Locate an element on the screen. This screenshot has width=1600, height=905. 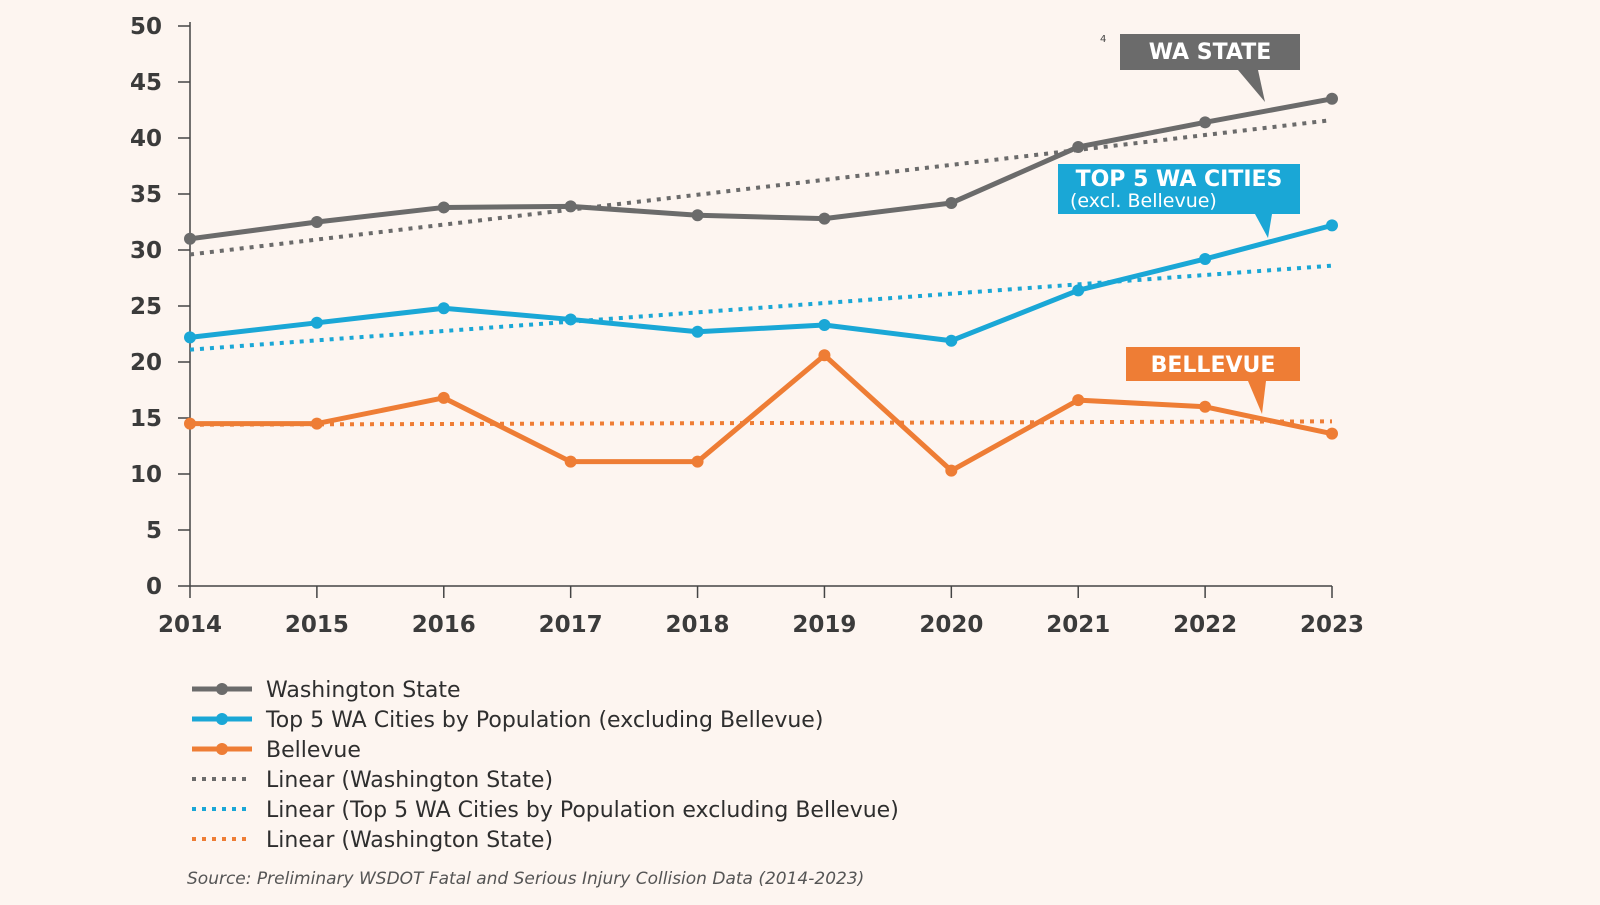
y-tick-label: 35 is located at coordinates (146, 195).